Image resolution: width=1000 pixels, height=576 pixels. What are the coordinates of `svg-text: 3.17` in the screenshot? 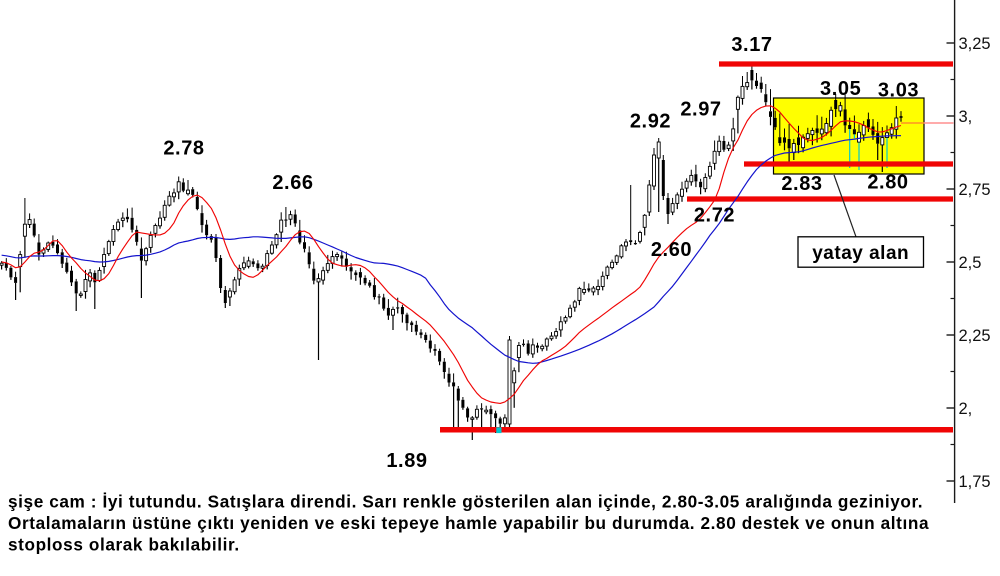 It's located at (751, 45).